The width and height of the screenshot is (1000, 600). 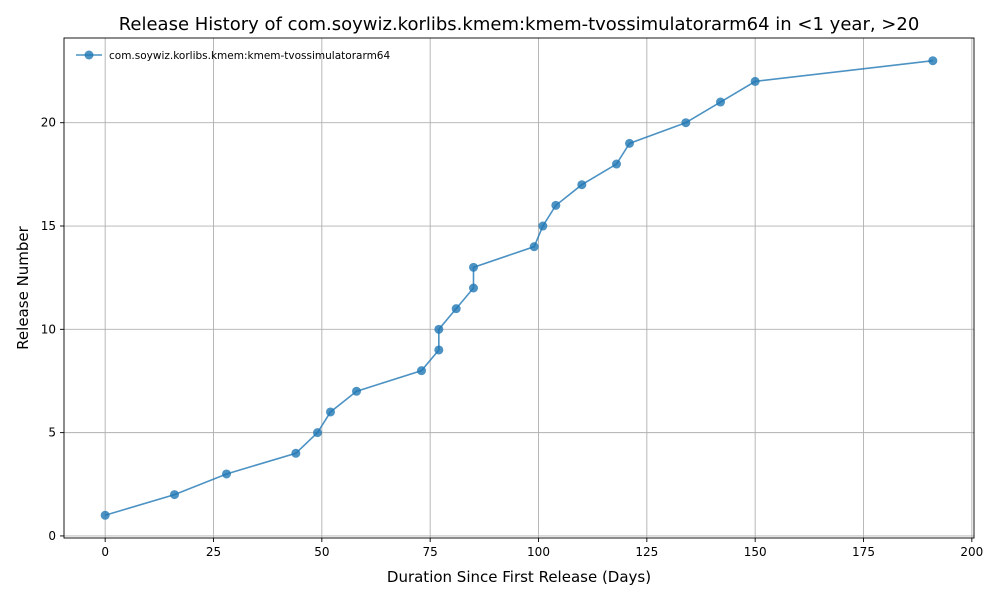 I want to click on x-tick-label: 150, so click(x=755, y=552).